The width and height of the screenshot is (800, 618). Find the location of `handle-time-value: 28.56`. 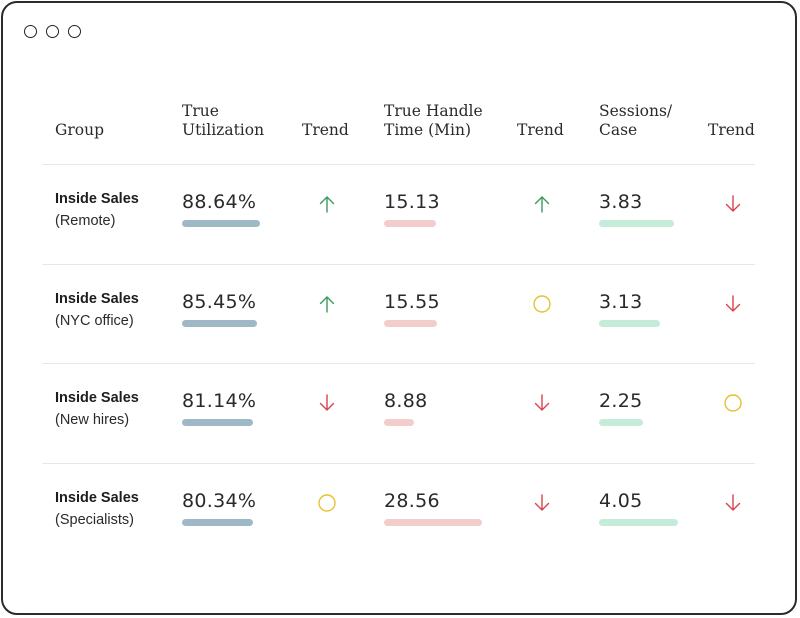

handle-time-value: 28.56 is located at coordinates (412, 500).